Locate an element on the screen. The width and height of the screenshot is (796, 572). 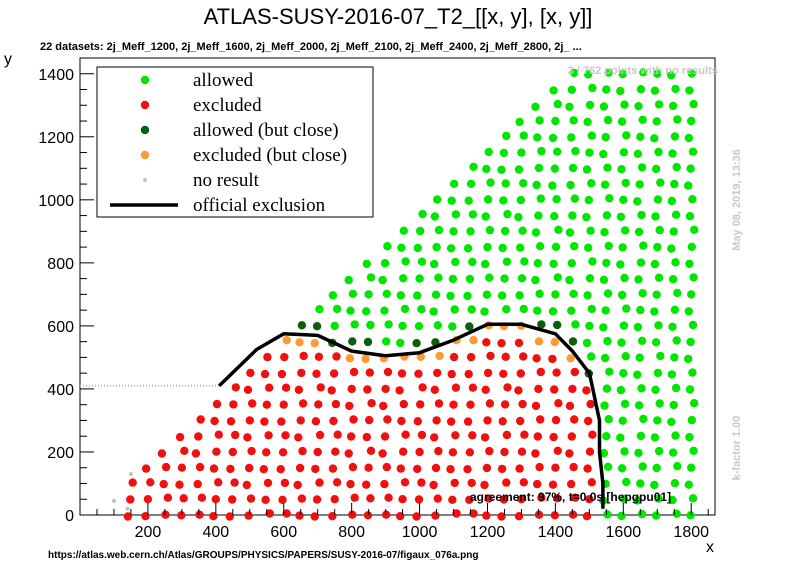
x-tick-label: 400 is located at coordinates (215, 532).